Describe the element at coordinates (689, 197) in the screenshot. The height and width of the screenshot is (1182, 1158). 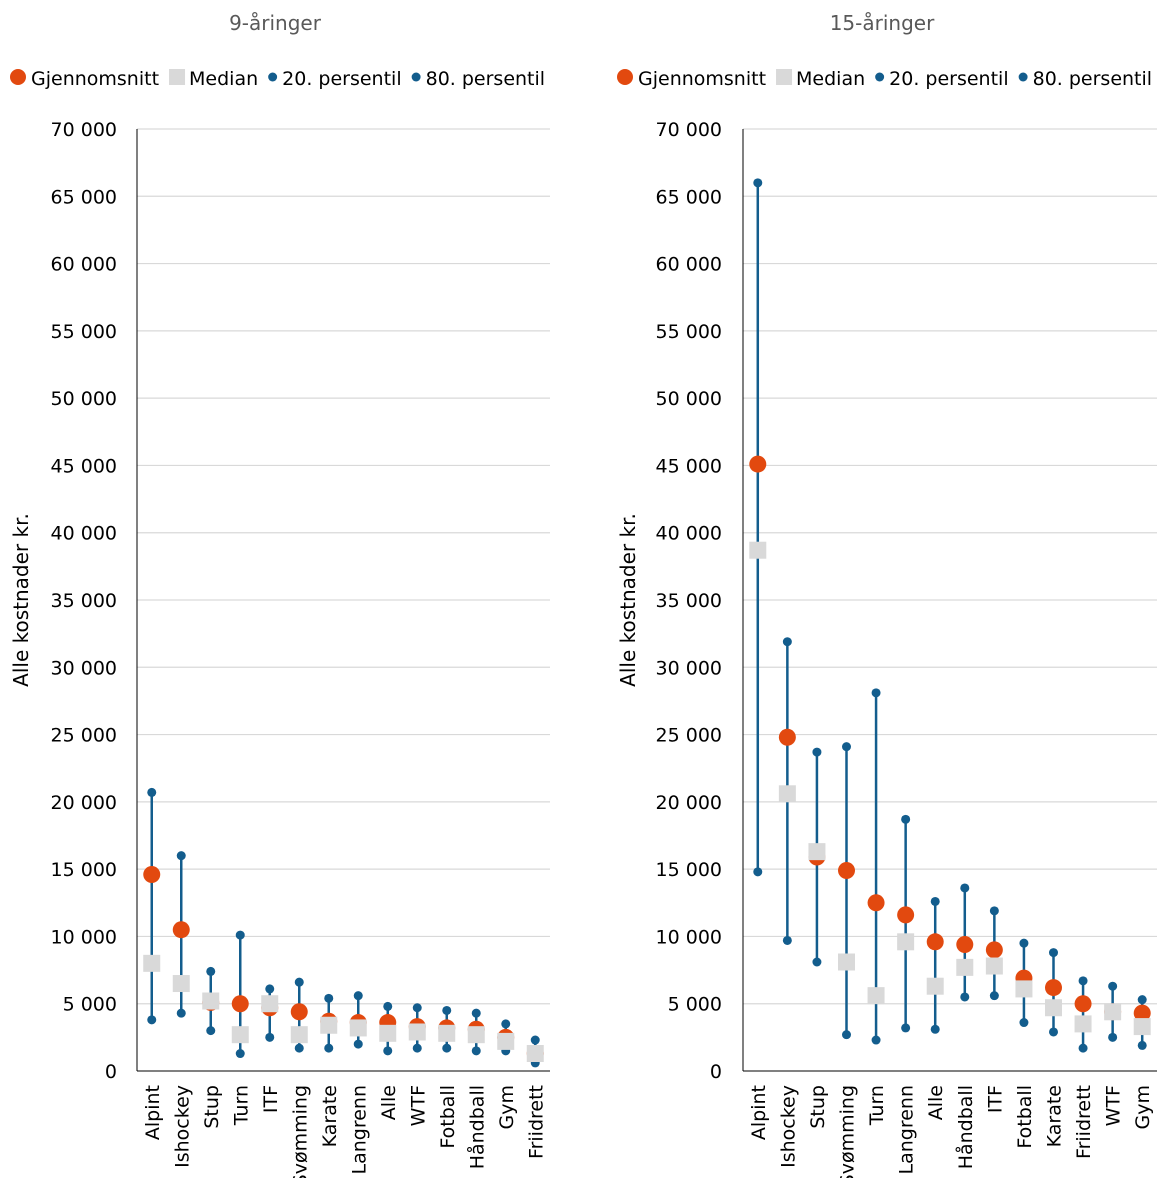
I see `y-tick-label: 65 000` at that location.